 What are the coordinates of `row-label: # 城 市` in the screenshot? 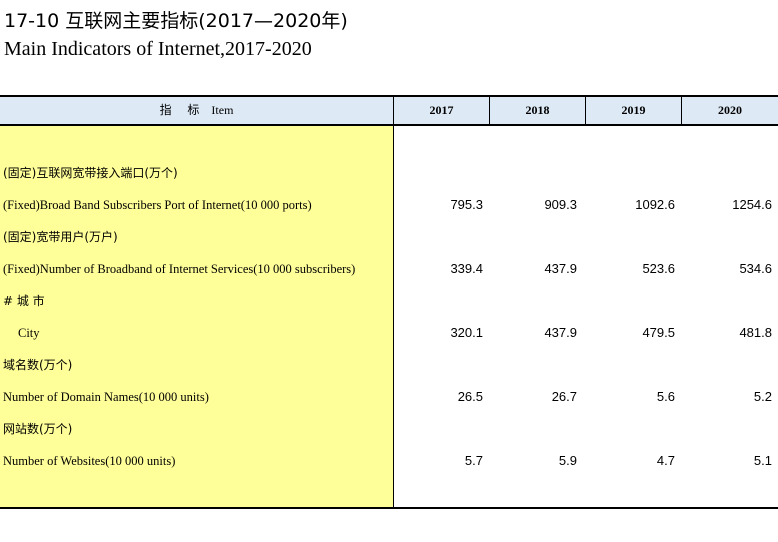 It's located at (24, 301).